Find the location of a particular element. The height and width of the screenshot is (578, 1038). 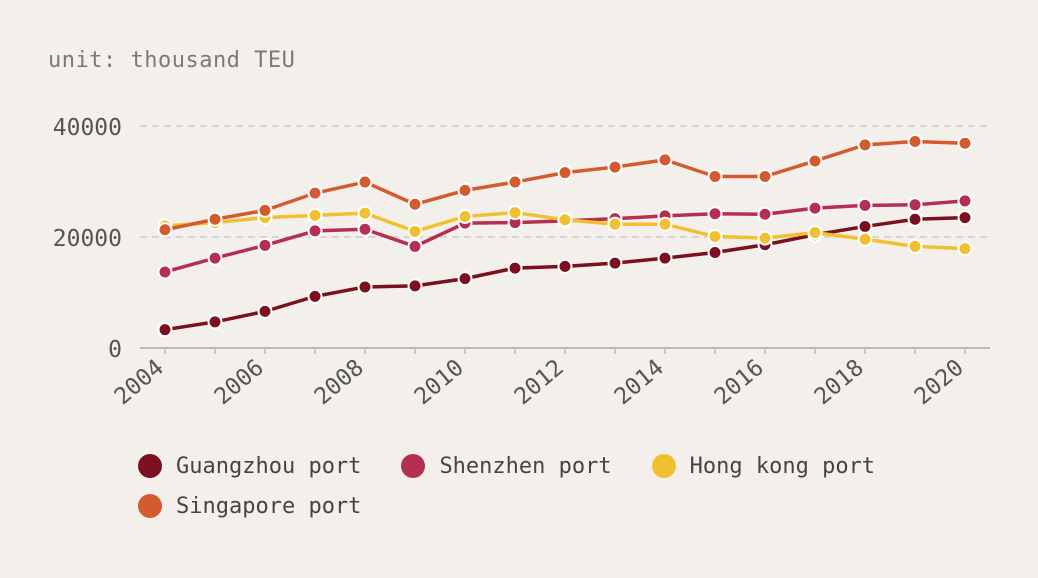

x-tick-label: 2014 is located at coordinates (639, 383).